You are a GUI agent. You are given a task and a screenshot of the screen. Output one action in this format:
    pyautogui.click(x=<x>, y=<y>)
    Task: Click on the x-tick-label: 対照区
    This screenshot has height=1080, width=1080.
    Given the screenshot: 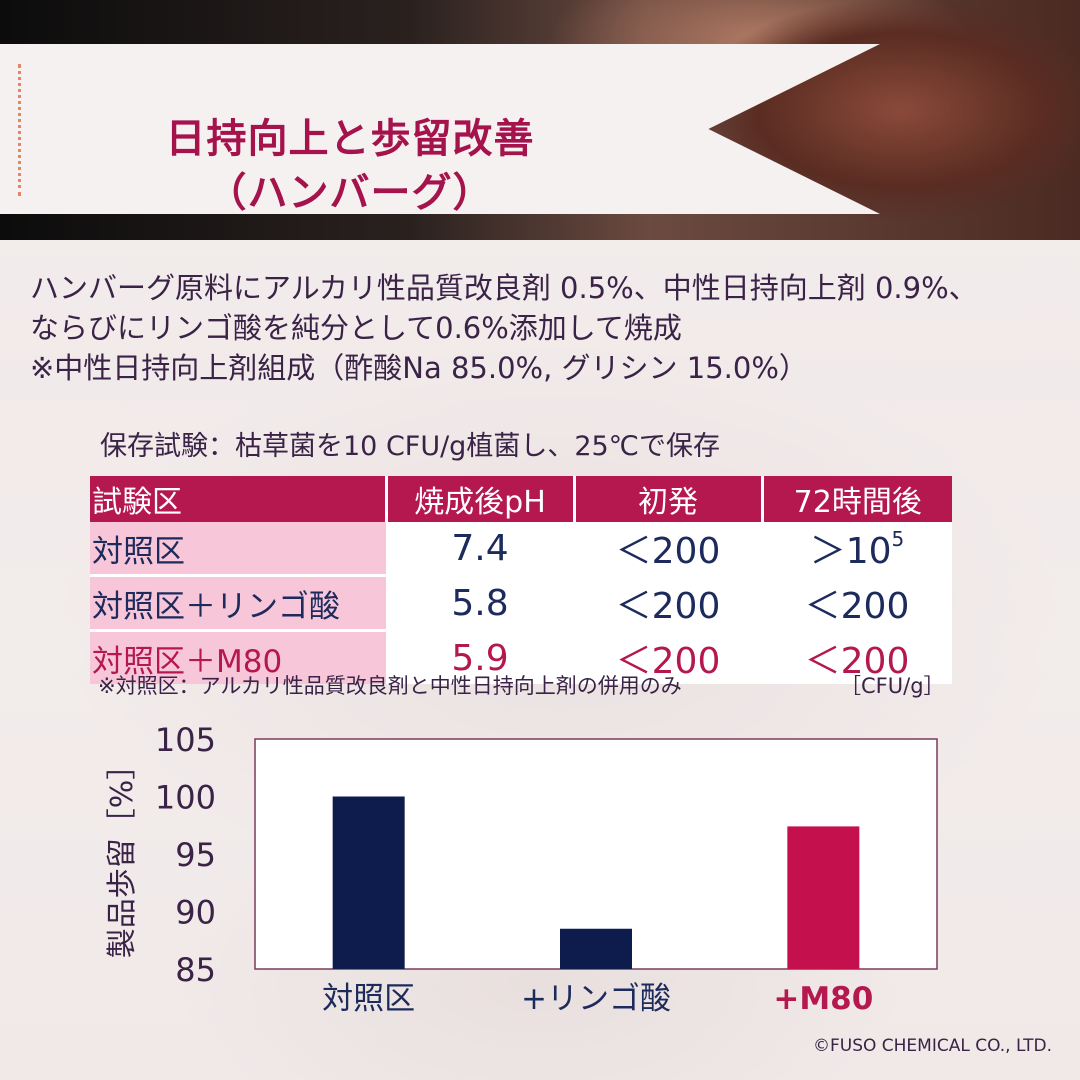 What is the action you would take?
    pyautogui.click(x=368, y=999)
    